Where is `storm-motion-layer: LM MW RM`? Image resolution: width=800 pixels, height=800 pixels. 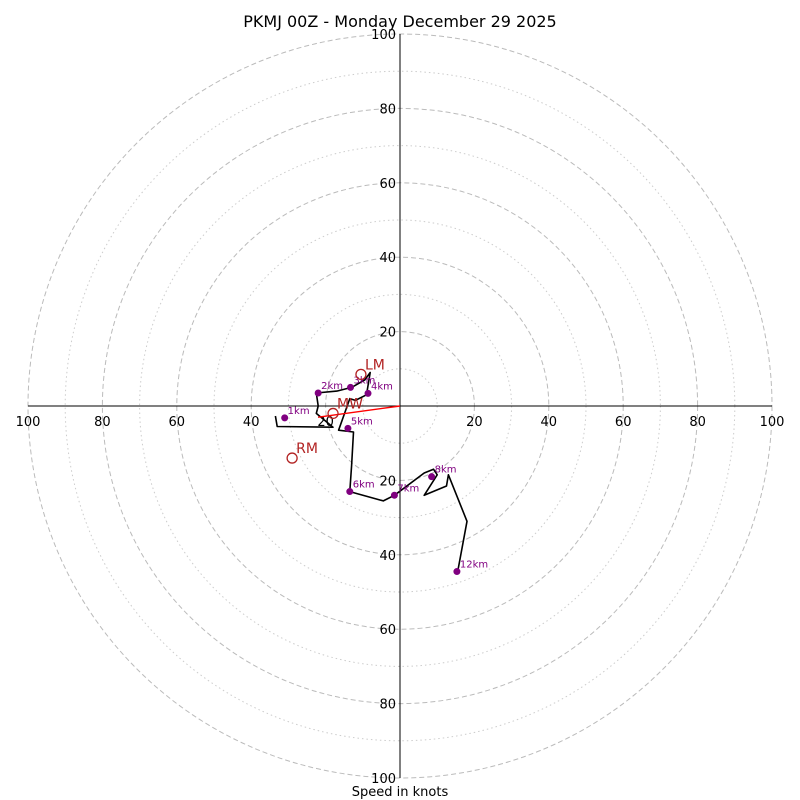
storm-motion-layer: LM MW RM is located at coordinates (335, 410).